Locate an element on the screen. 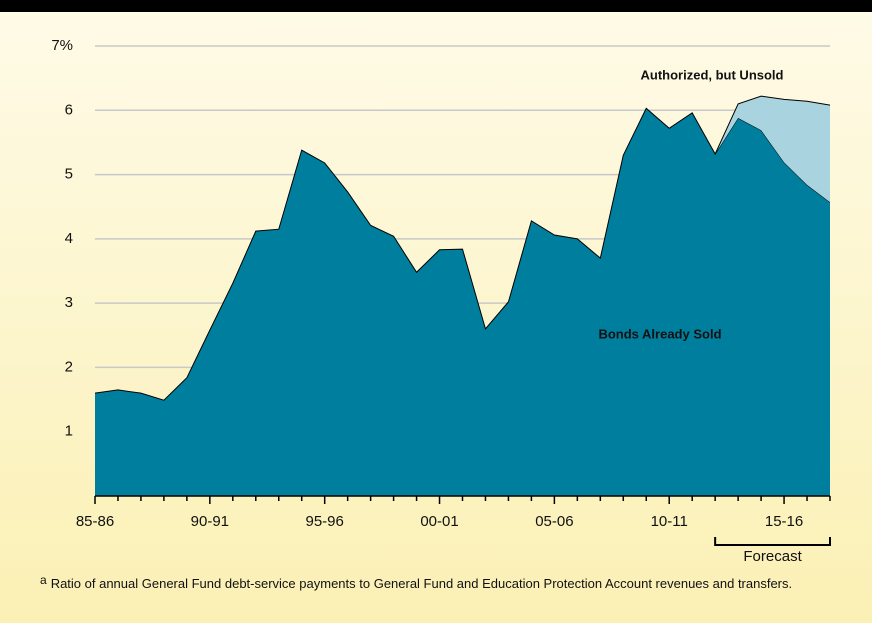  x-tick-label: 00-01 is located at coordinates (439, 521).